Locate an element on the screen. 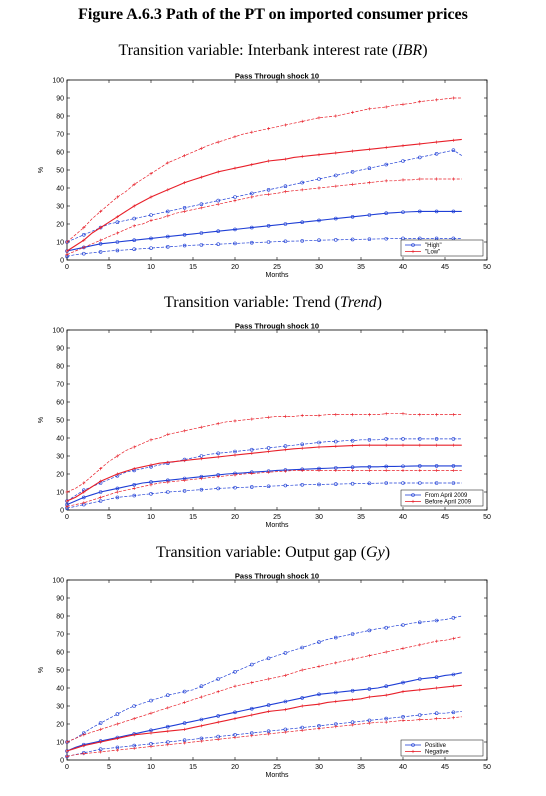 The height and width of the screenshot is (796, 546). x-tick-label: 30 is located at coordinates (319, 517).